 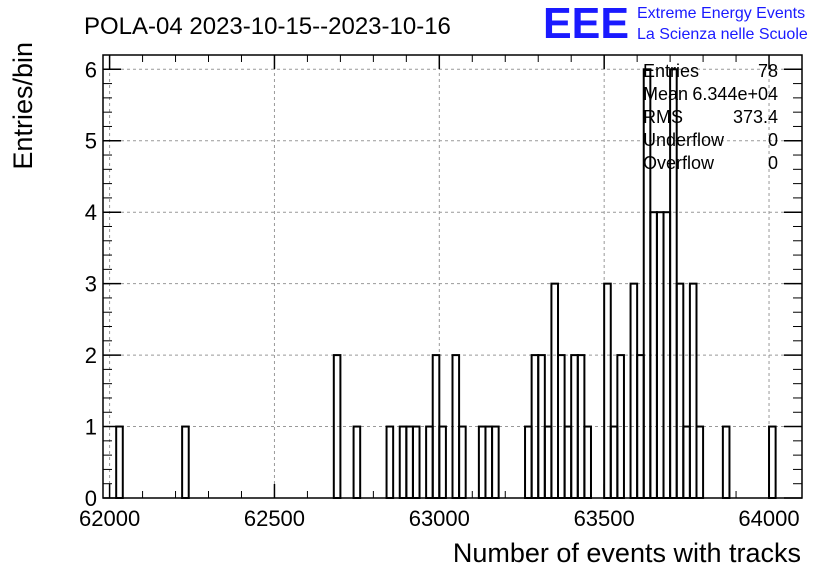 I want to click on y-tick-label: 6, so click(x=91, y=69).